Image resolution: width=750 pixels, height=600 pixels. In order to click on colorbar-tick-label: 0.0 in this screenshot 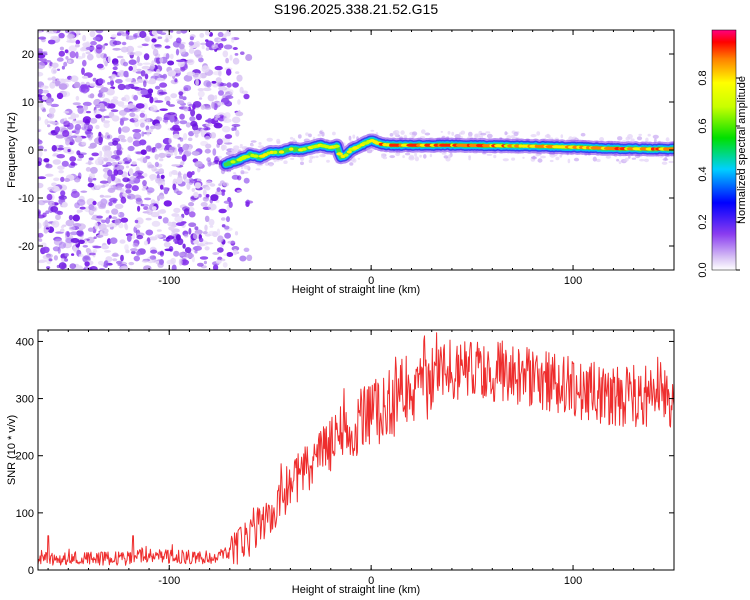, I will do `click(703, 269)`.